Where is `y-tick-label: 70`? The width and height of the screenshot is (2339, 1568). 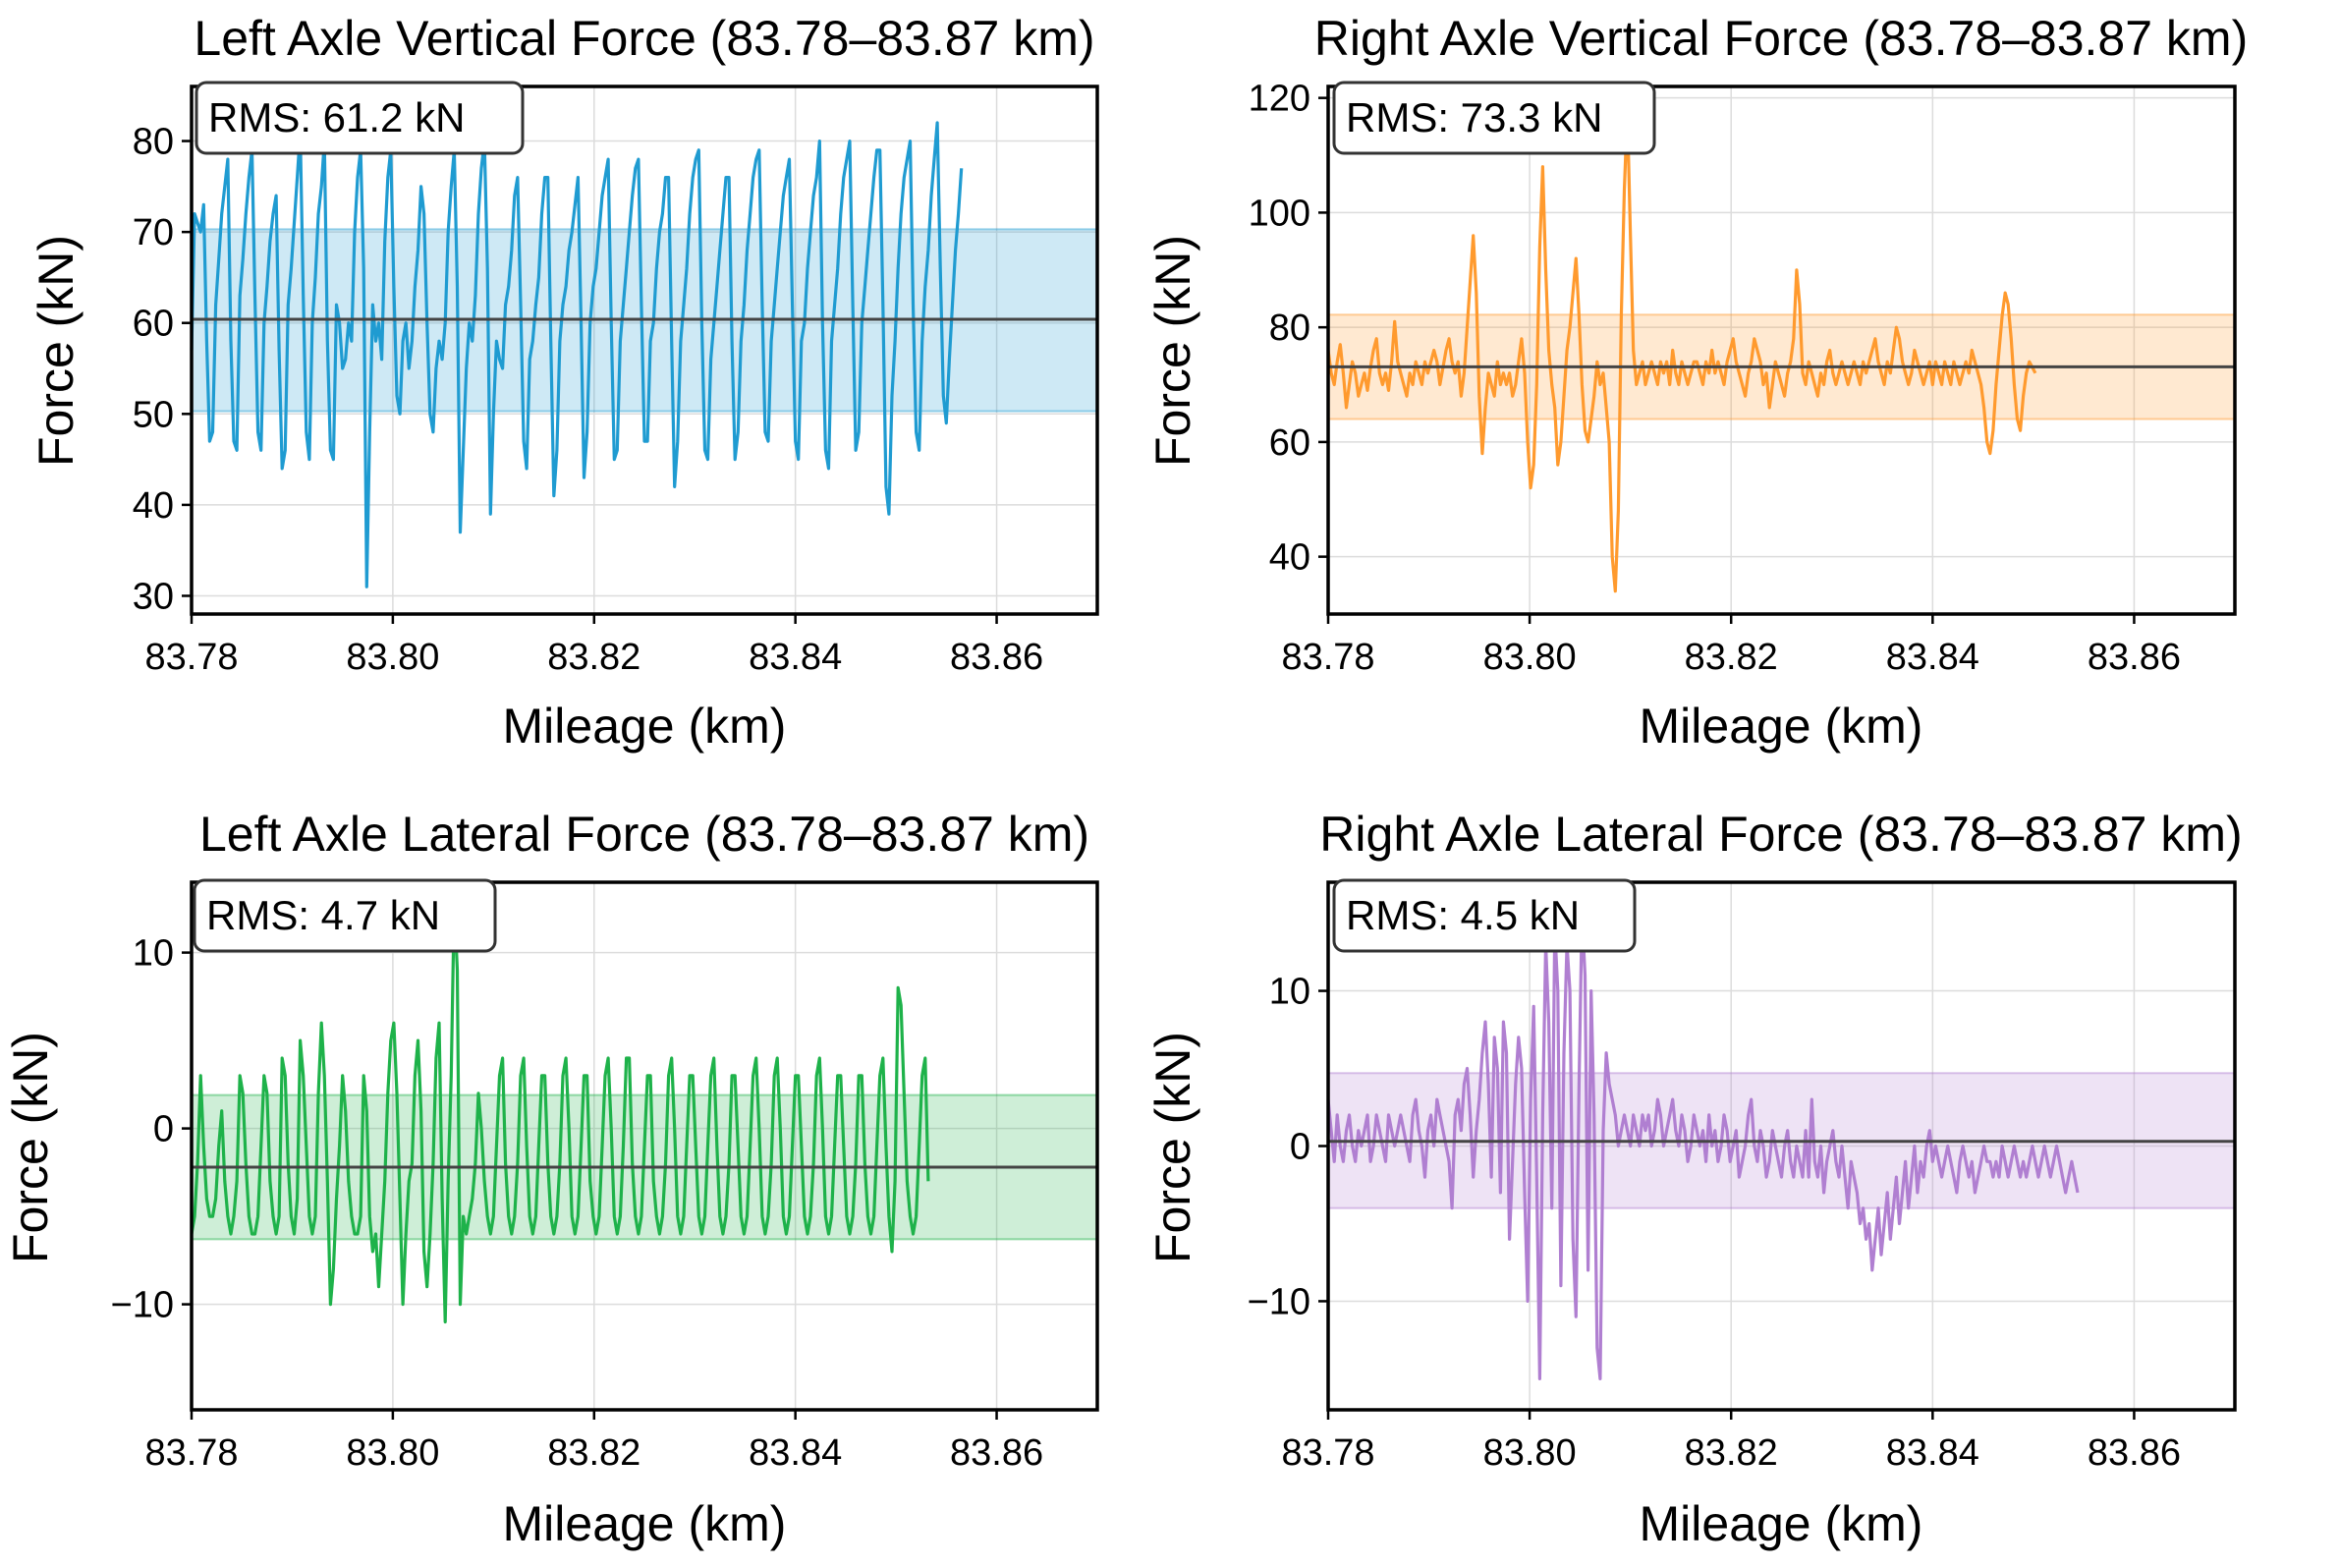 y-tick-label: 70 is located at coordinates (154, 232).